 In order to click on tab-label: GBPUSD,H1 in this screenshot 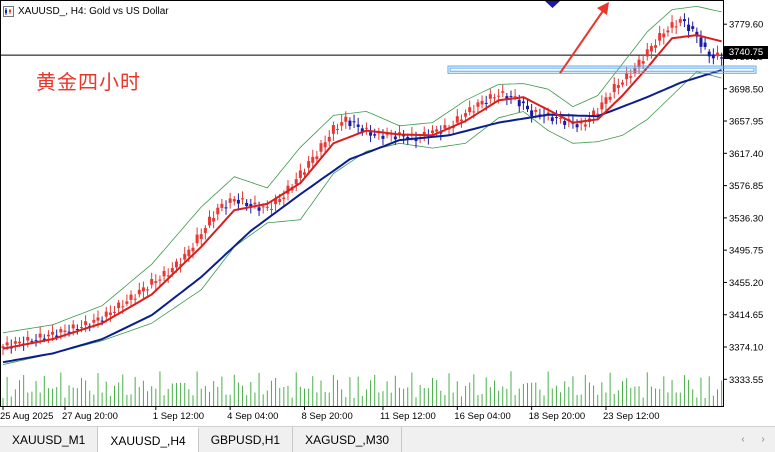, I will do `click(245, 439)`.